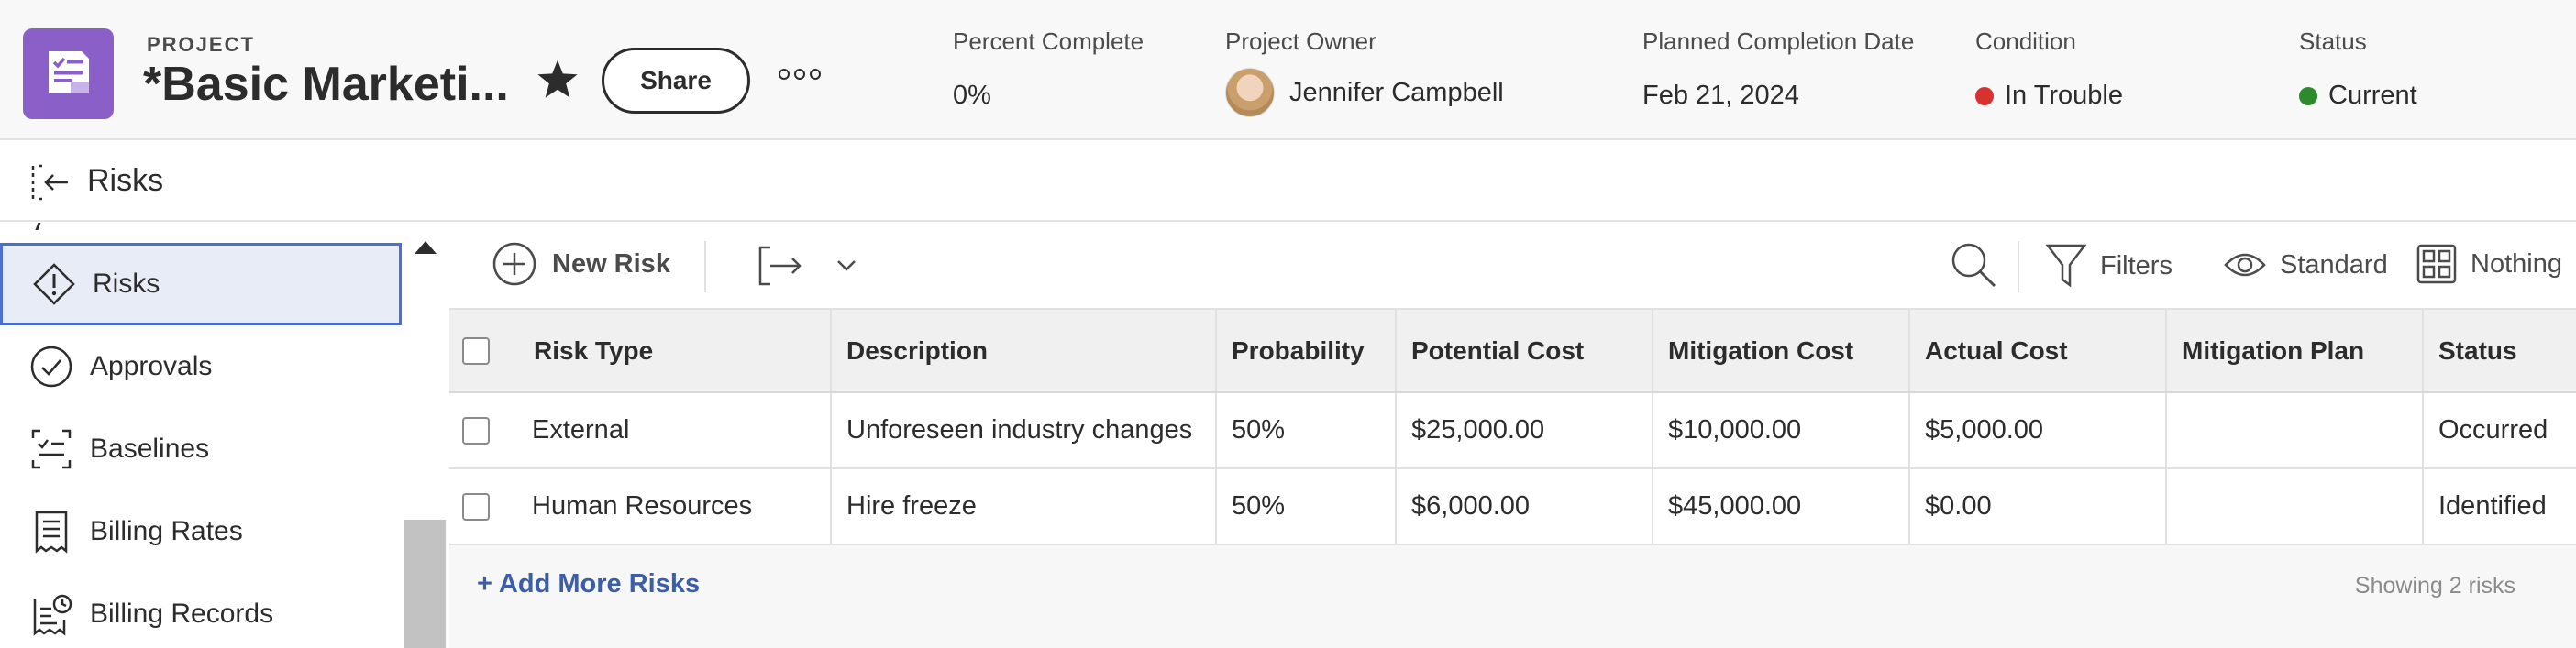  Describe the element at coordinates (2136, 265) in the screenshot. I see `filters-label: Filters` at that location.